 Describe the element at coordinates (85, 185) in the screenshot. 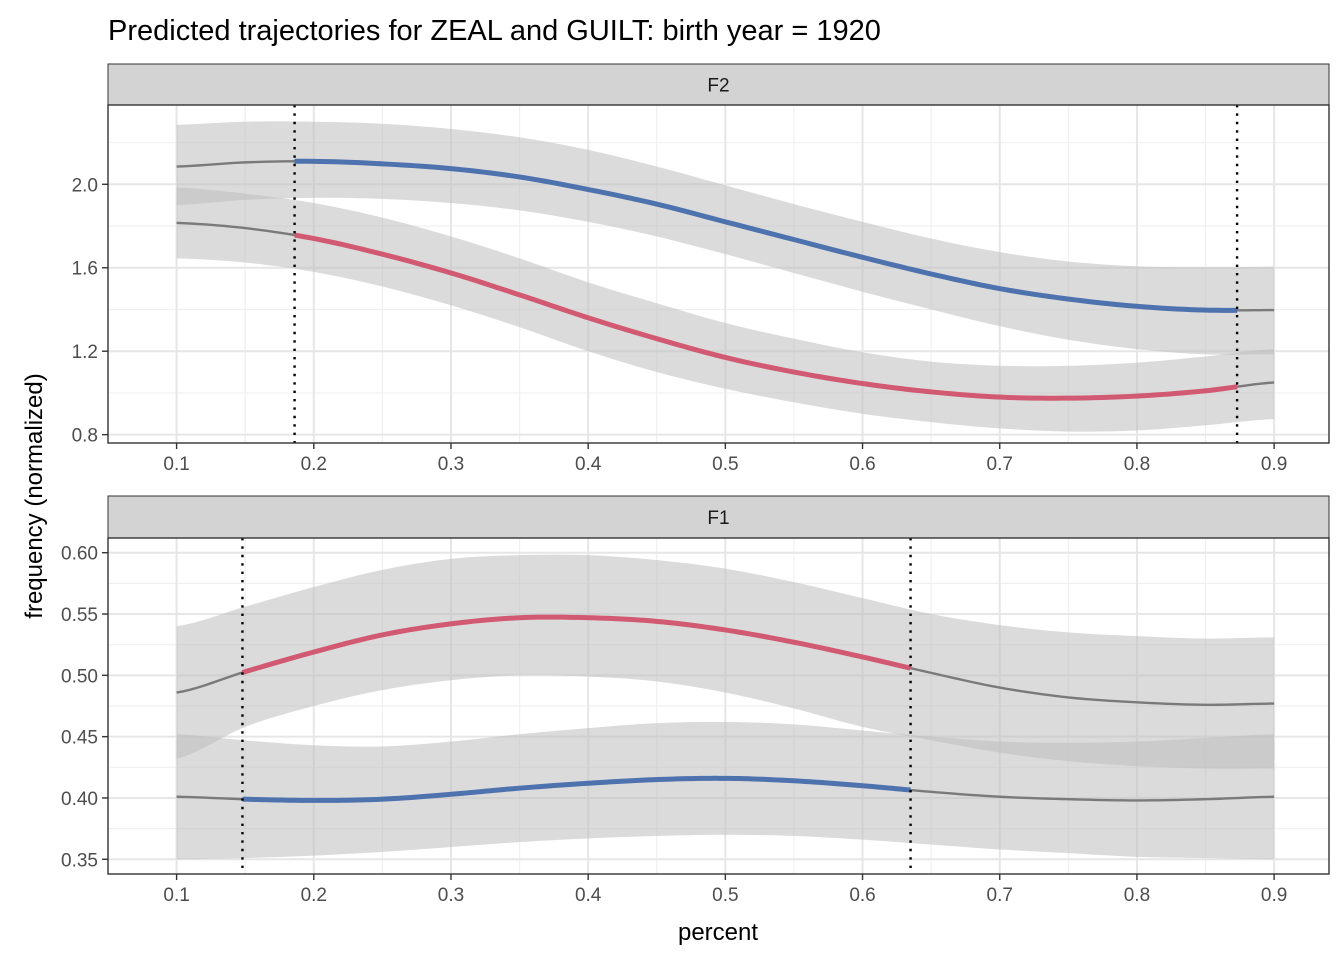

I see `y-tick-label: 2.0` at that location.